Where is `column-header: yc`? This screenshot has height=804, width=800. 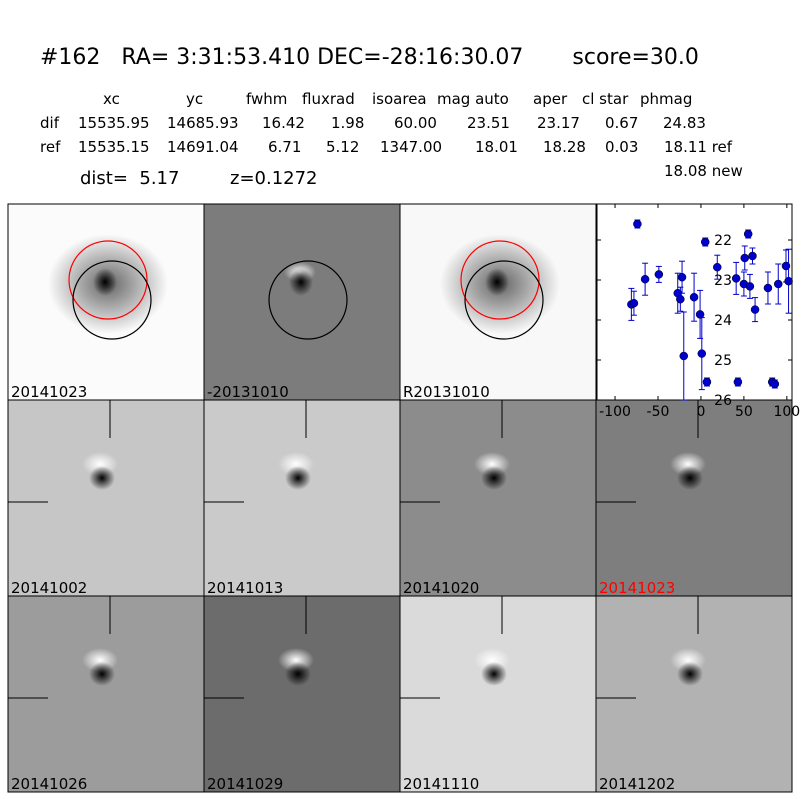
column-header: yc is located at coordinates (194, 99).